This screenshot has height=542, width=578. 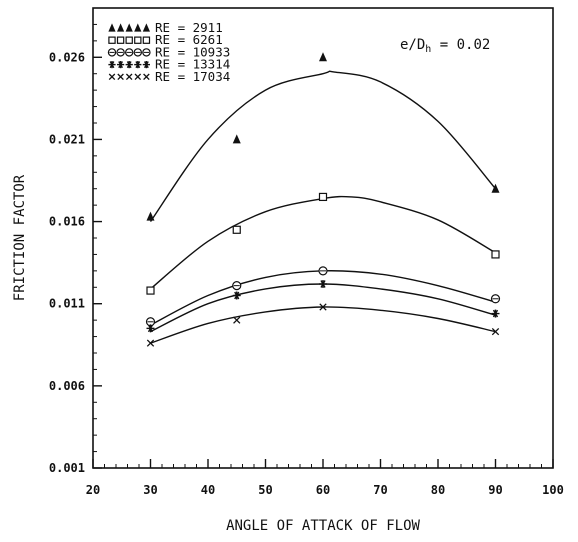 I want to click on x-tick-label: 50, so click(x=265, y=490).